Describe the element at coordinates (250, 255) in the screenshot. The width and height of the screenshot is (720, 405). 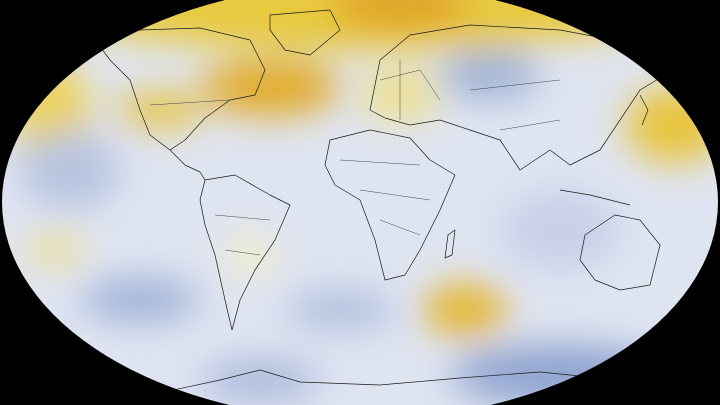
I see `andes-pale` at that location.